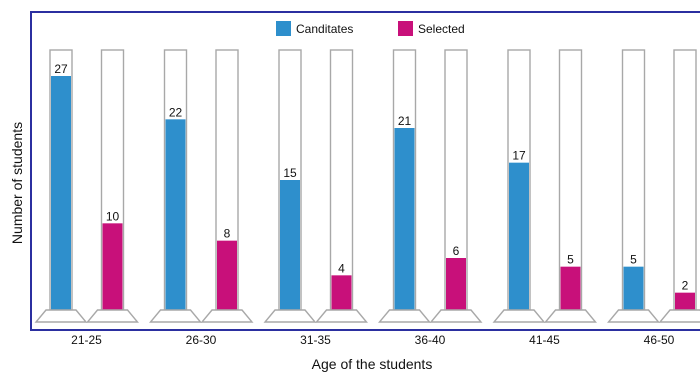  What do you see at coordinates (86, 340) in the screenshot?
I see `x-tick-label: 21-25` at bounding box center [86, 340].